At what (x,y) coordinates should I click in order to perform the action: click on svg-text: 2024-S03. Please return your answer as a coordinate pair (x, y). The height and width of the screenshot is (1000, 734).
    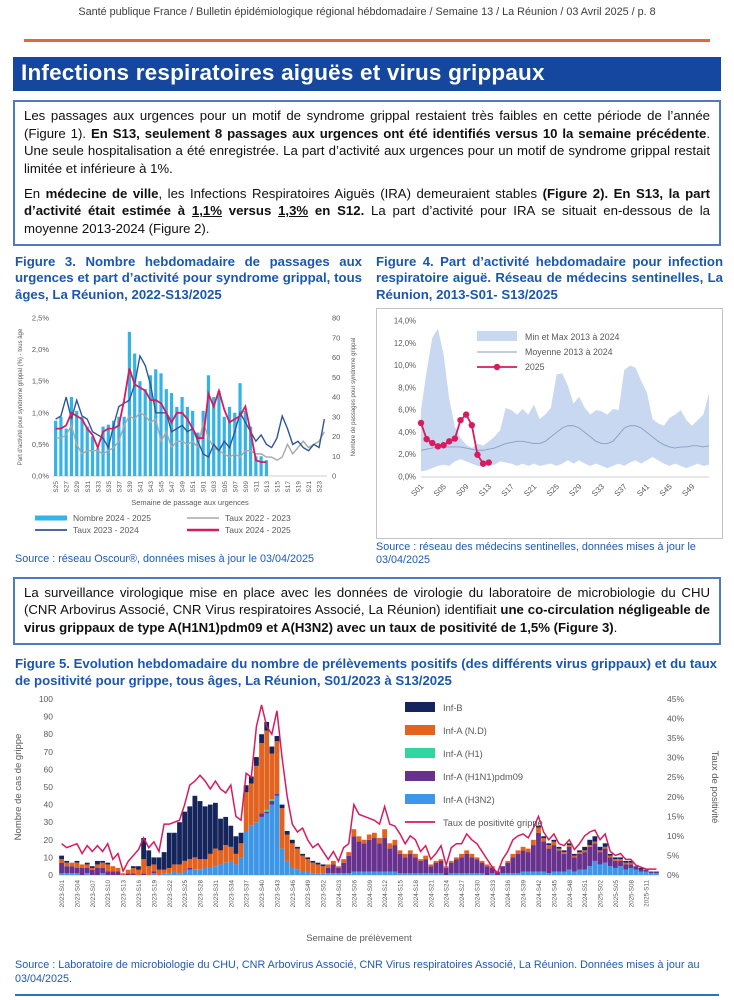
    Looking at the image, I should click on (339, 894).